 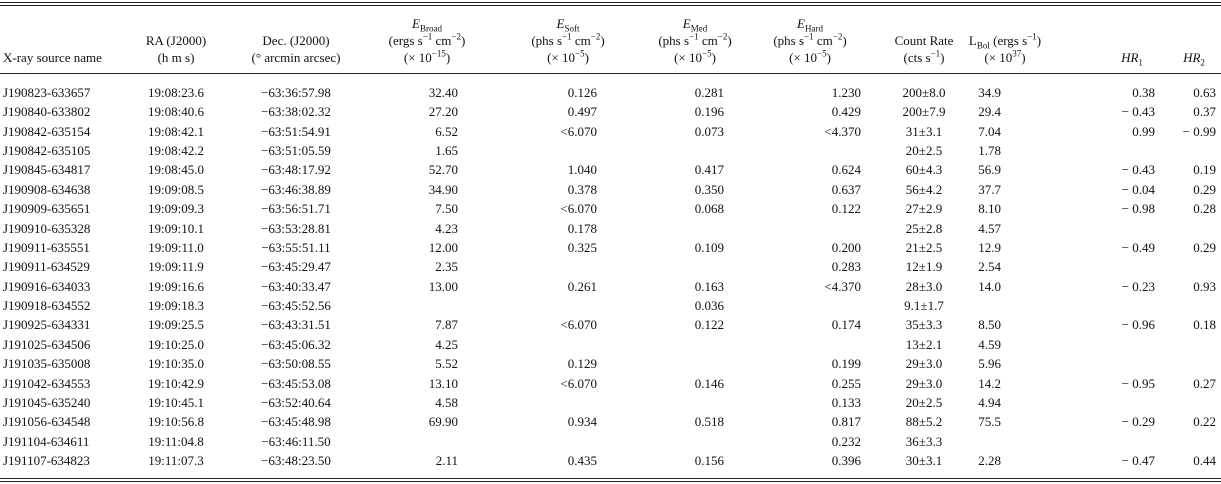 I want to click on table-cell: 29.4, so click(x=989, y=112).